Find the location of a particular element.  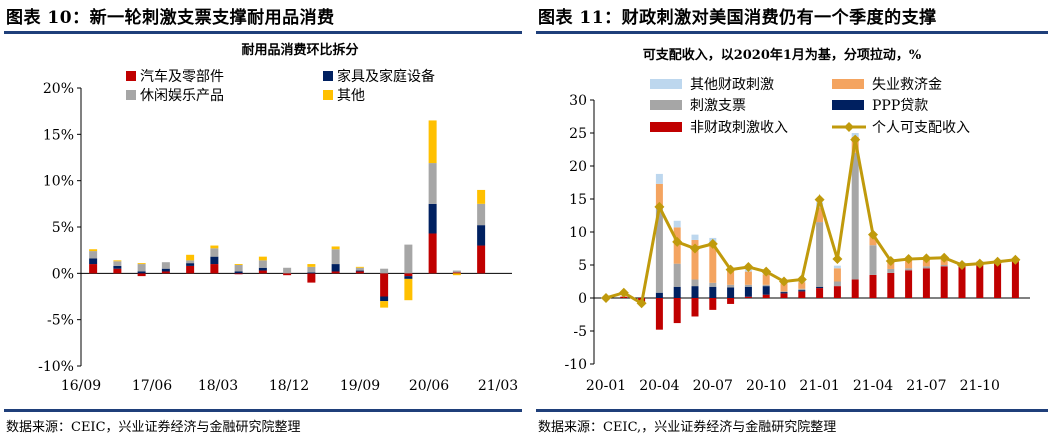

x-tick-label: 18/12 is located at coordinates (289, 386).